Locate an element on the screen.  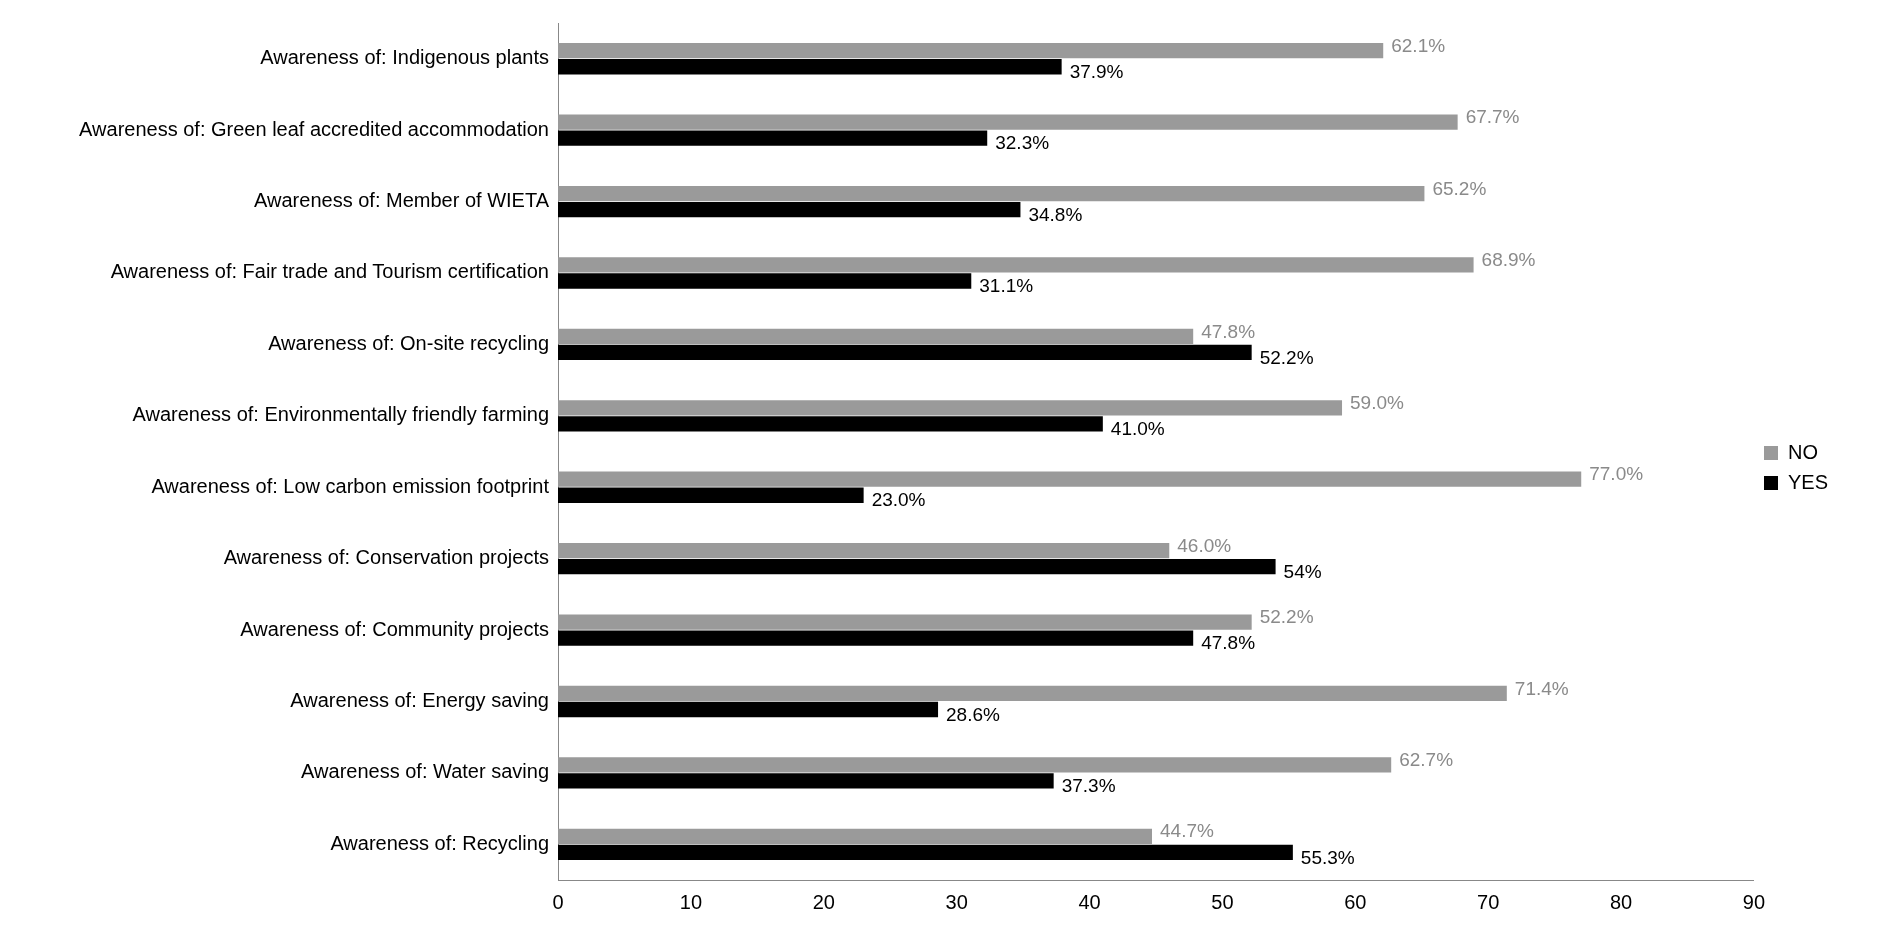
data-label: 55.3% is located at coordinates (1327, 857).